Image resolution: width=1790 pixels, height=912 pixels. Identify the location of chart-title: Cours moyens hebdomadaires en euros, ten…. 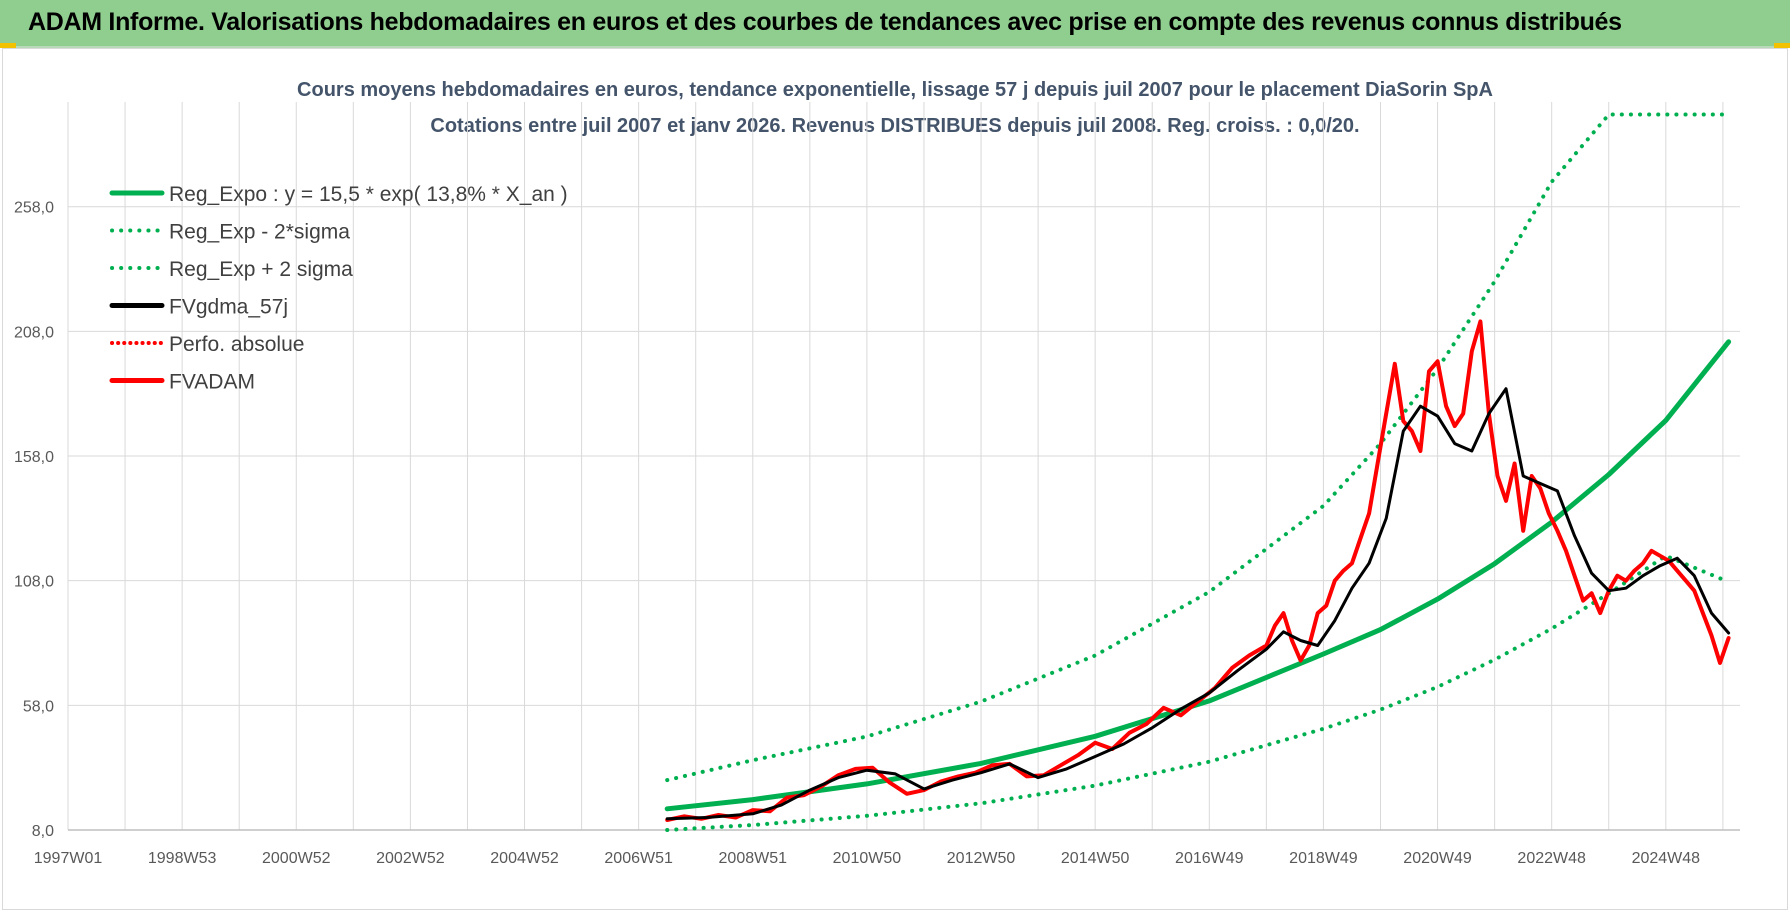
(895, 90).